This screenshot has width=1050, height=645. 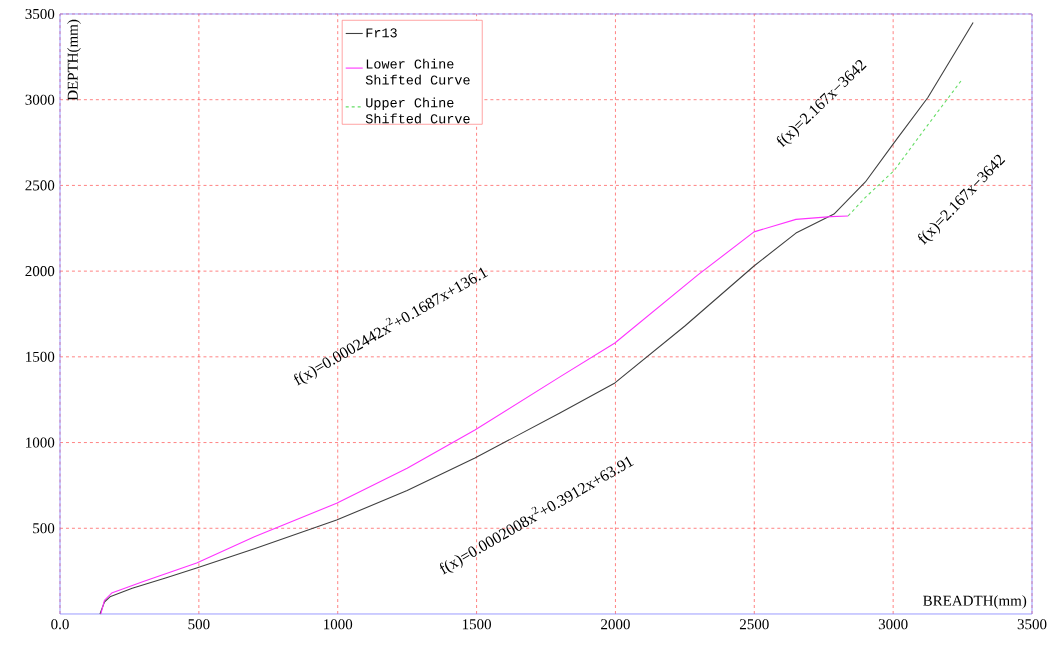 I want to click on x-tick-label: 0.0, so click(x=60, y=624).